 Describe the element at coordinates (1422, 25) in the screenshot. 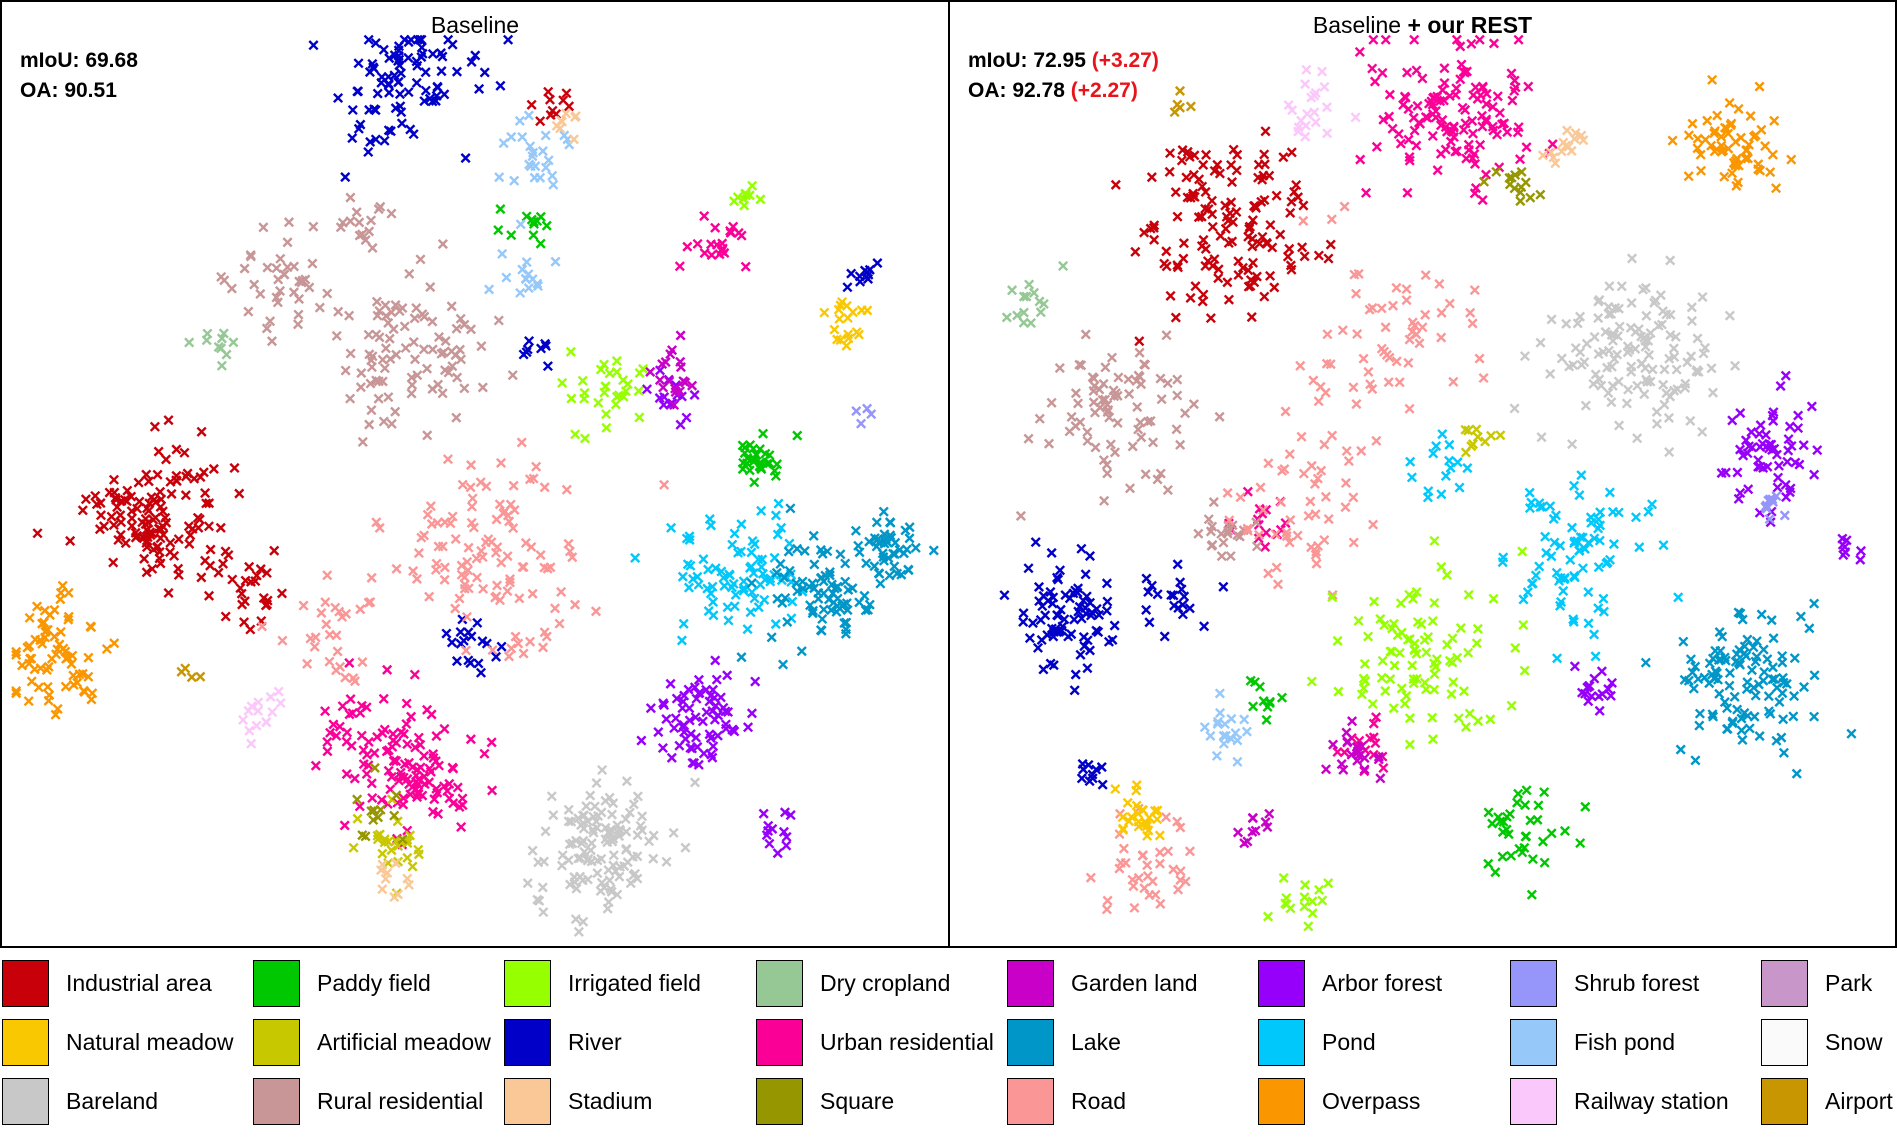

I see `panel-title-rest: Baseline + our REST` at that location.